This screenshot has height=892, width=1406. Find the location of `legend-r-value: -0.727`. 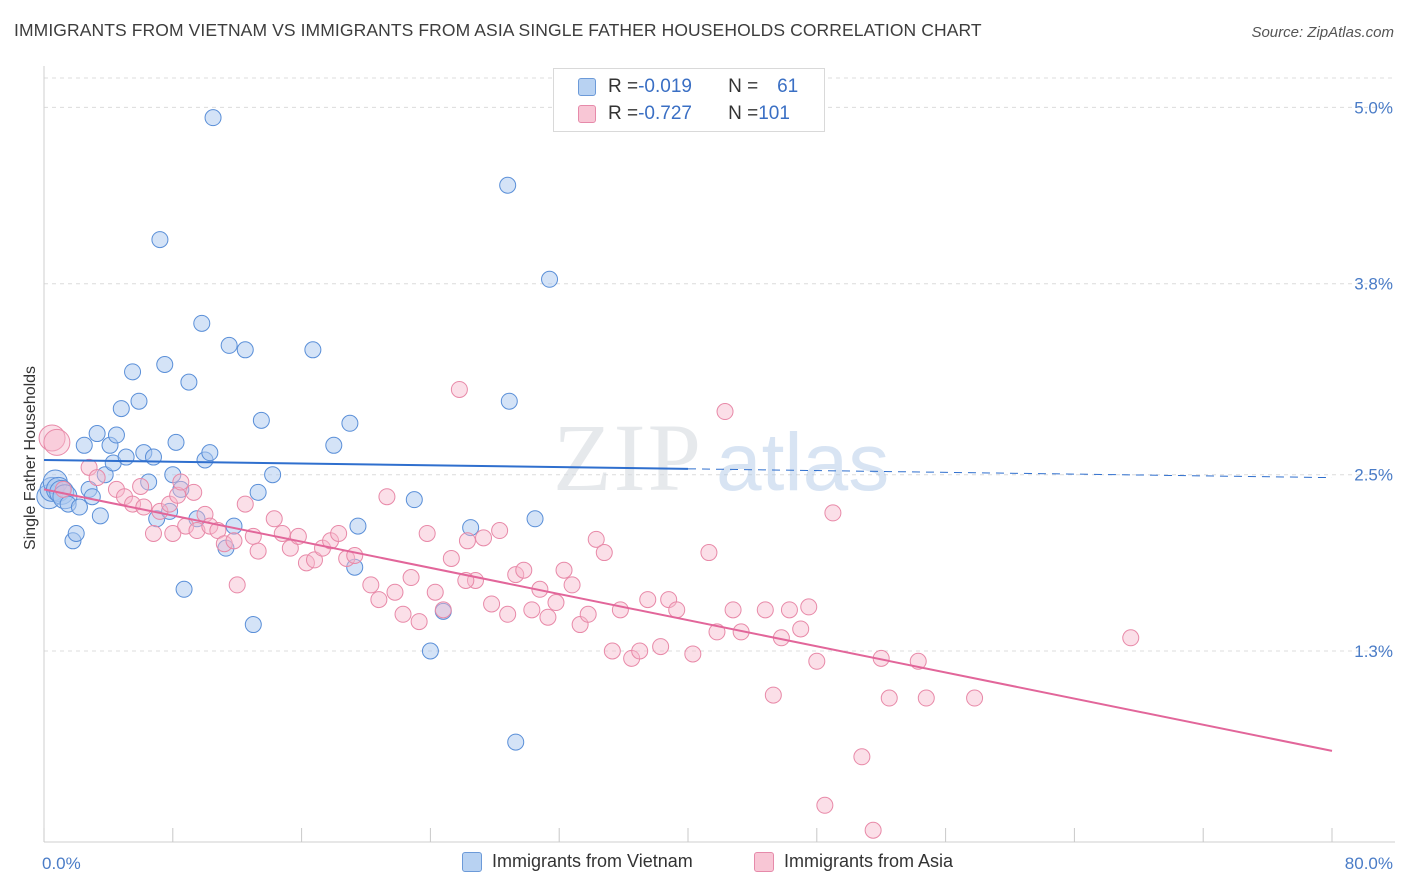

legend-r-value: -0.727 is located at coordinates (665, 113).